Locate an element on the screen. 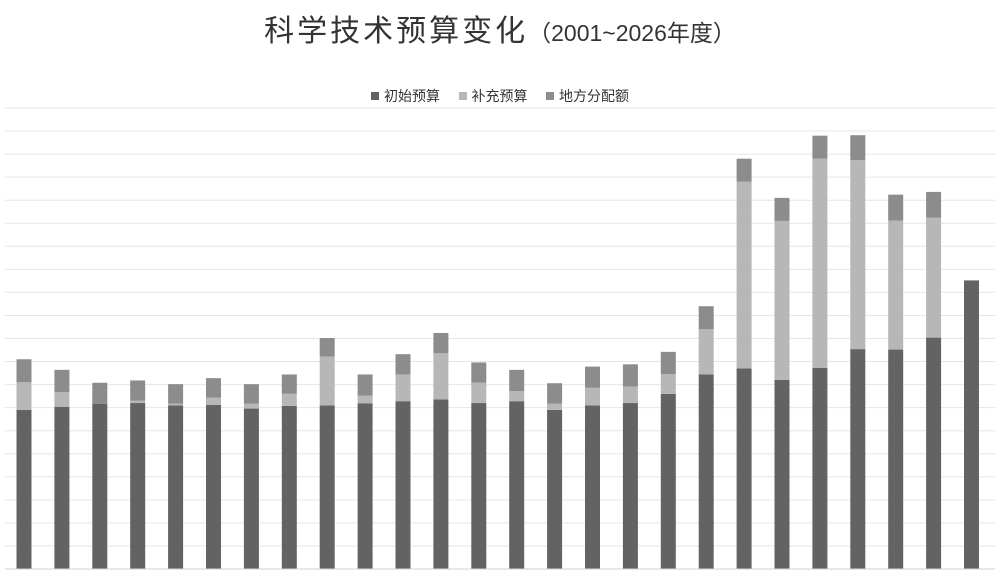  chart-legend: 初始预算 补充预算 地方分配额 is located at coordinates (500, 96).